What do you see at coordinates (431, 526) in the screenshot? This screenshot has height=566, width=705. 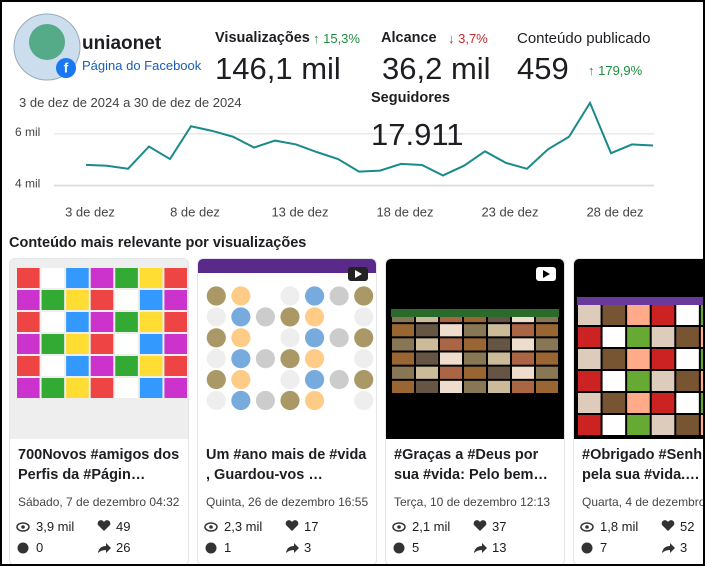 I see `post-views: 2,1 mil` at bounding box center [431, 526].